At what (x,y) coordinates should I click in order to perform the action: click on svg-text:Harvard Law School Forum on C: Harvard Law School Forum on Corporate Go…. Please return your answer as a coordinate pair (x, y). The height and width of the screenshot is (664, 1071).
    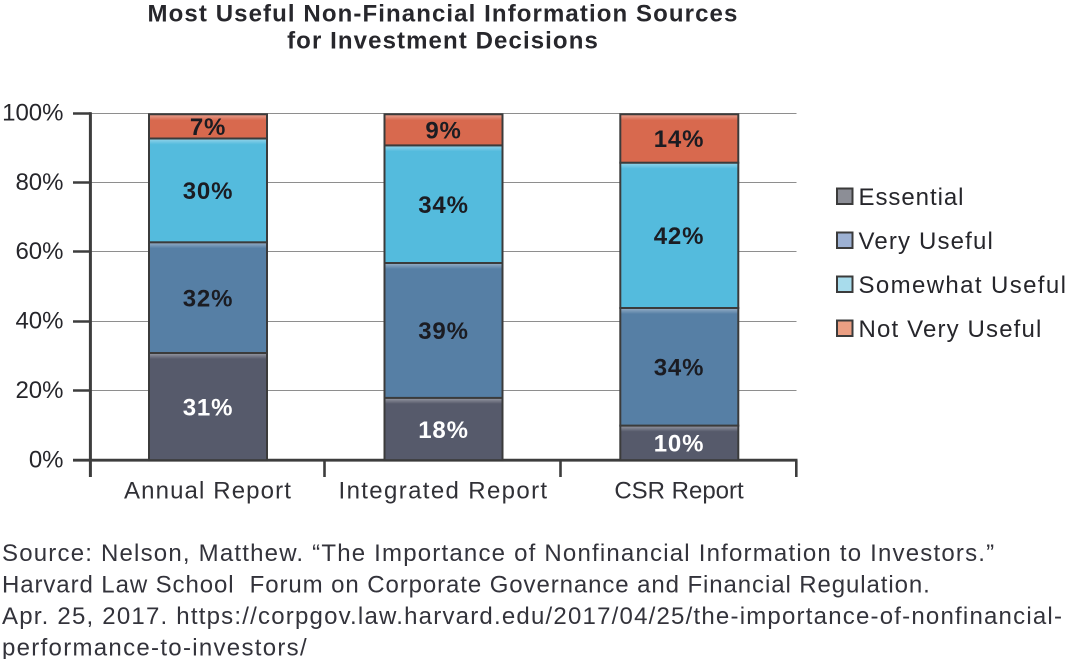
    Looking at the image, I should click on (466, 585).